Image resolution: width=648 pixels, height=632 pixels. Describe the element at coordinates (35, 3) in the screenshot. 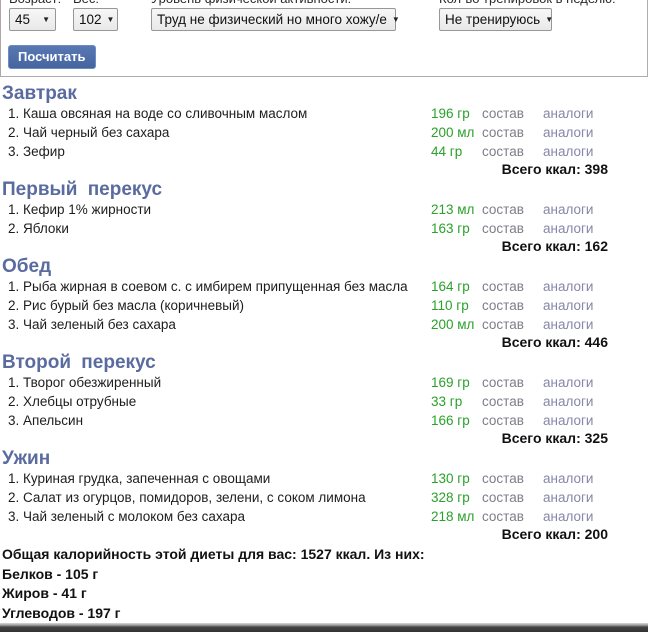

I see `age-label: Возраст:` at that location.